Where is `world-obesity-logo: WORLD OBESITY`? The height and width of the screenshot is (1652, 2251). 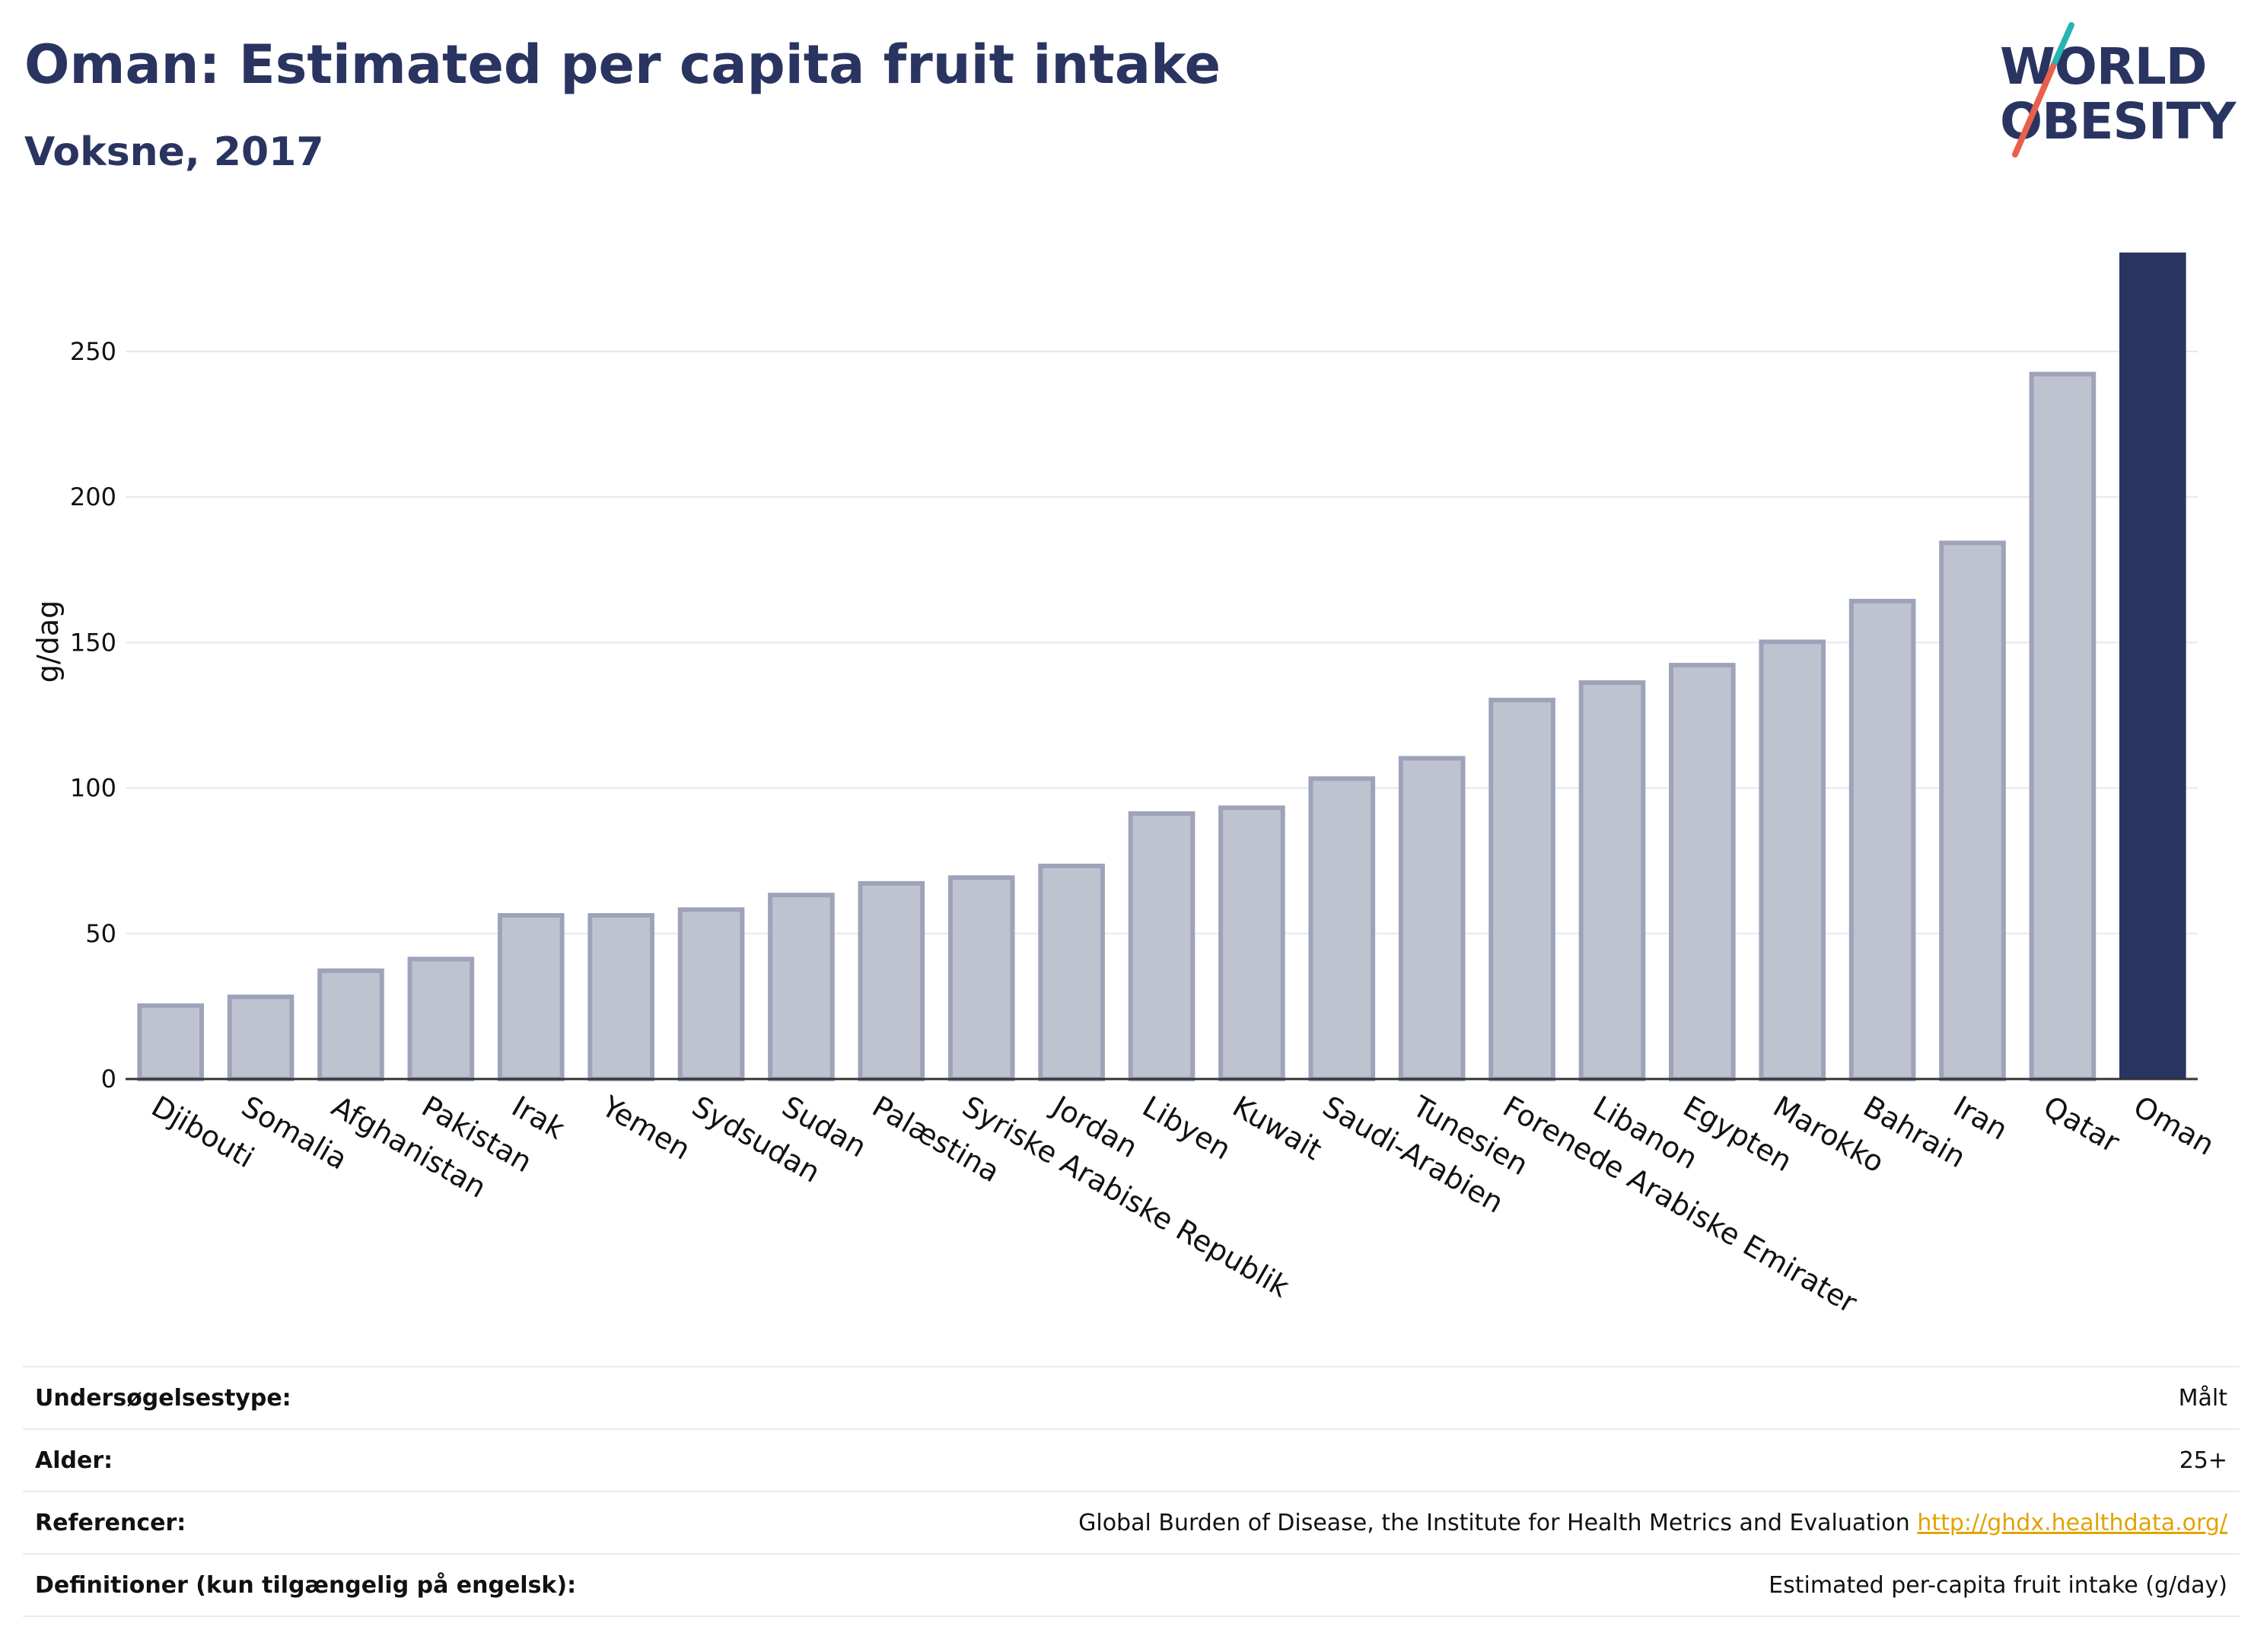
world-obesity-logo: WORLD OBESITY is located at coordinates (2115, 89).